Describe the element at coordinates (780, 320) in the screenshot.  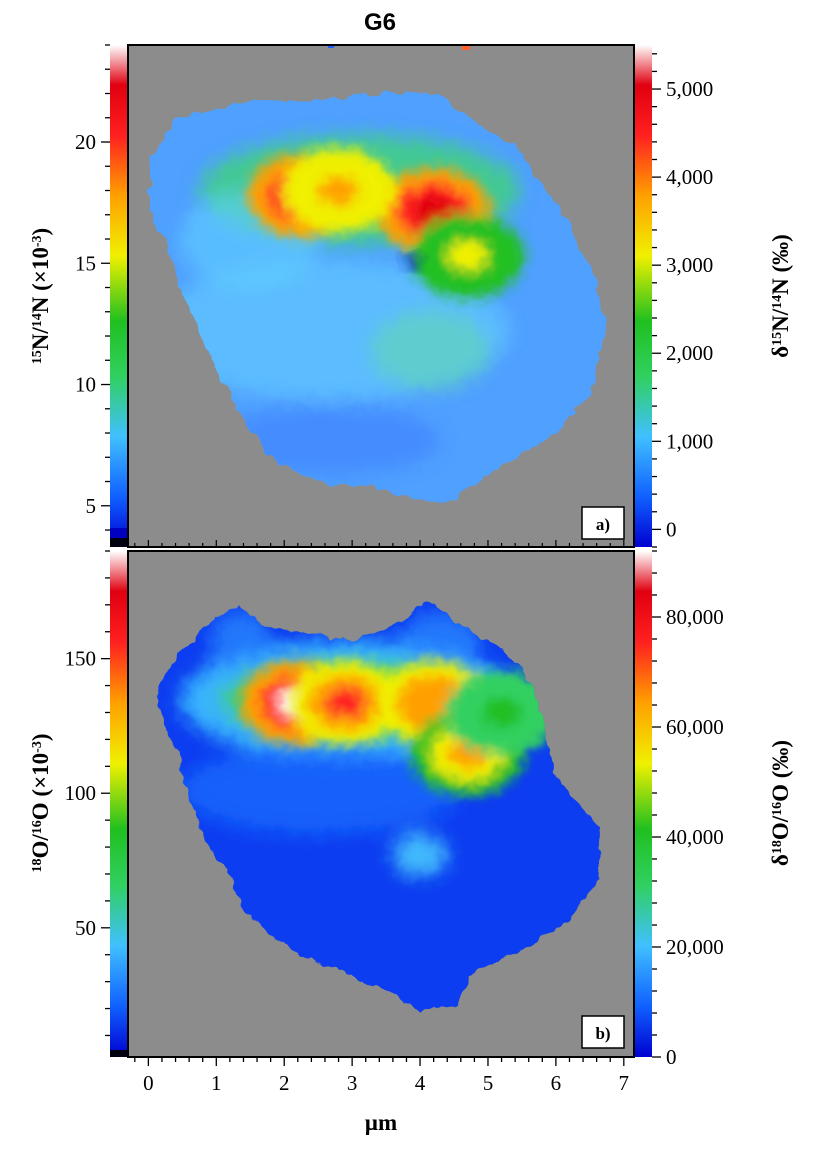
I see `ya-r-mid: N/` at that location.